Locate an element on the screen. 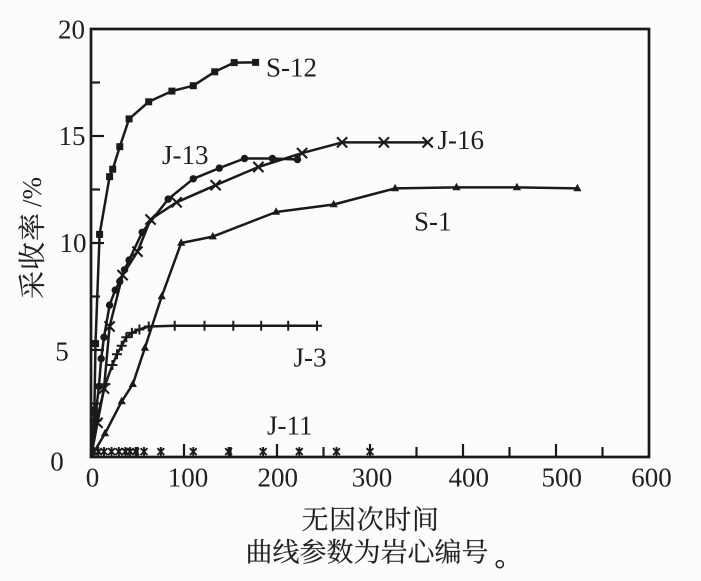  svg-text: 200 is located at coordinates (277, 478).